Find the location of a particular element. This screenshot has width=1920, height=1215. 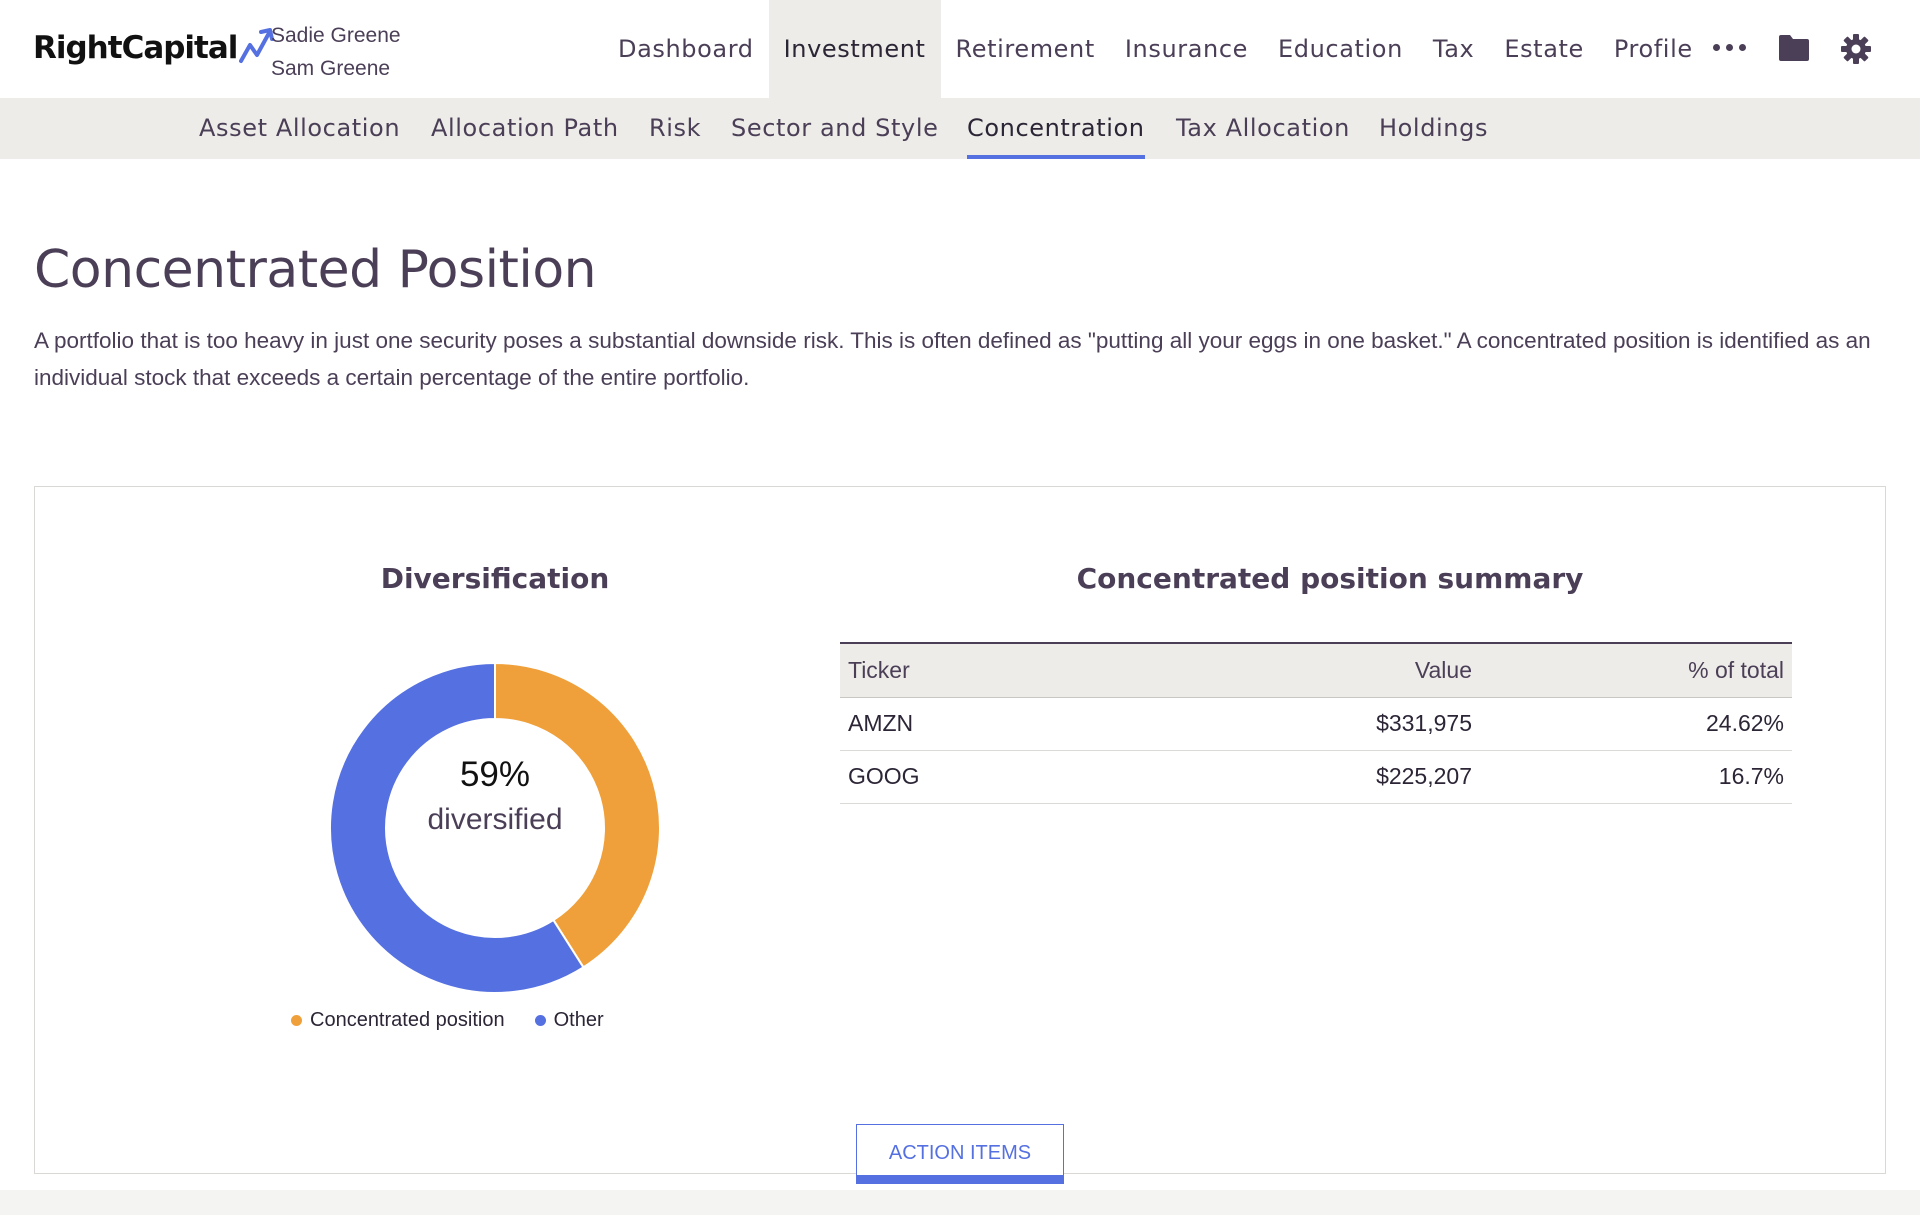

client-names: Sadie Greene Sam Greene is located at coordinates (336, 52).